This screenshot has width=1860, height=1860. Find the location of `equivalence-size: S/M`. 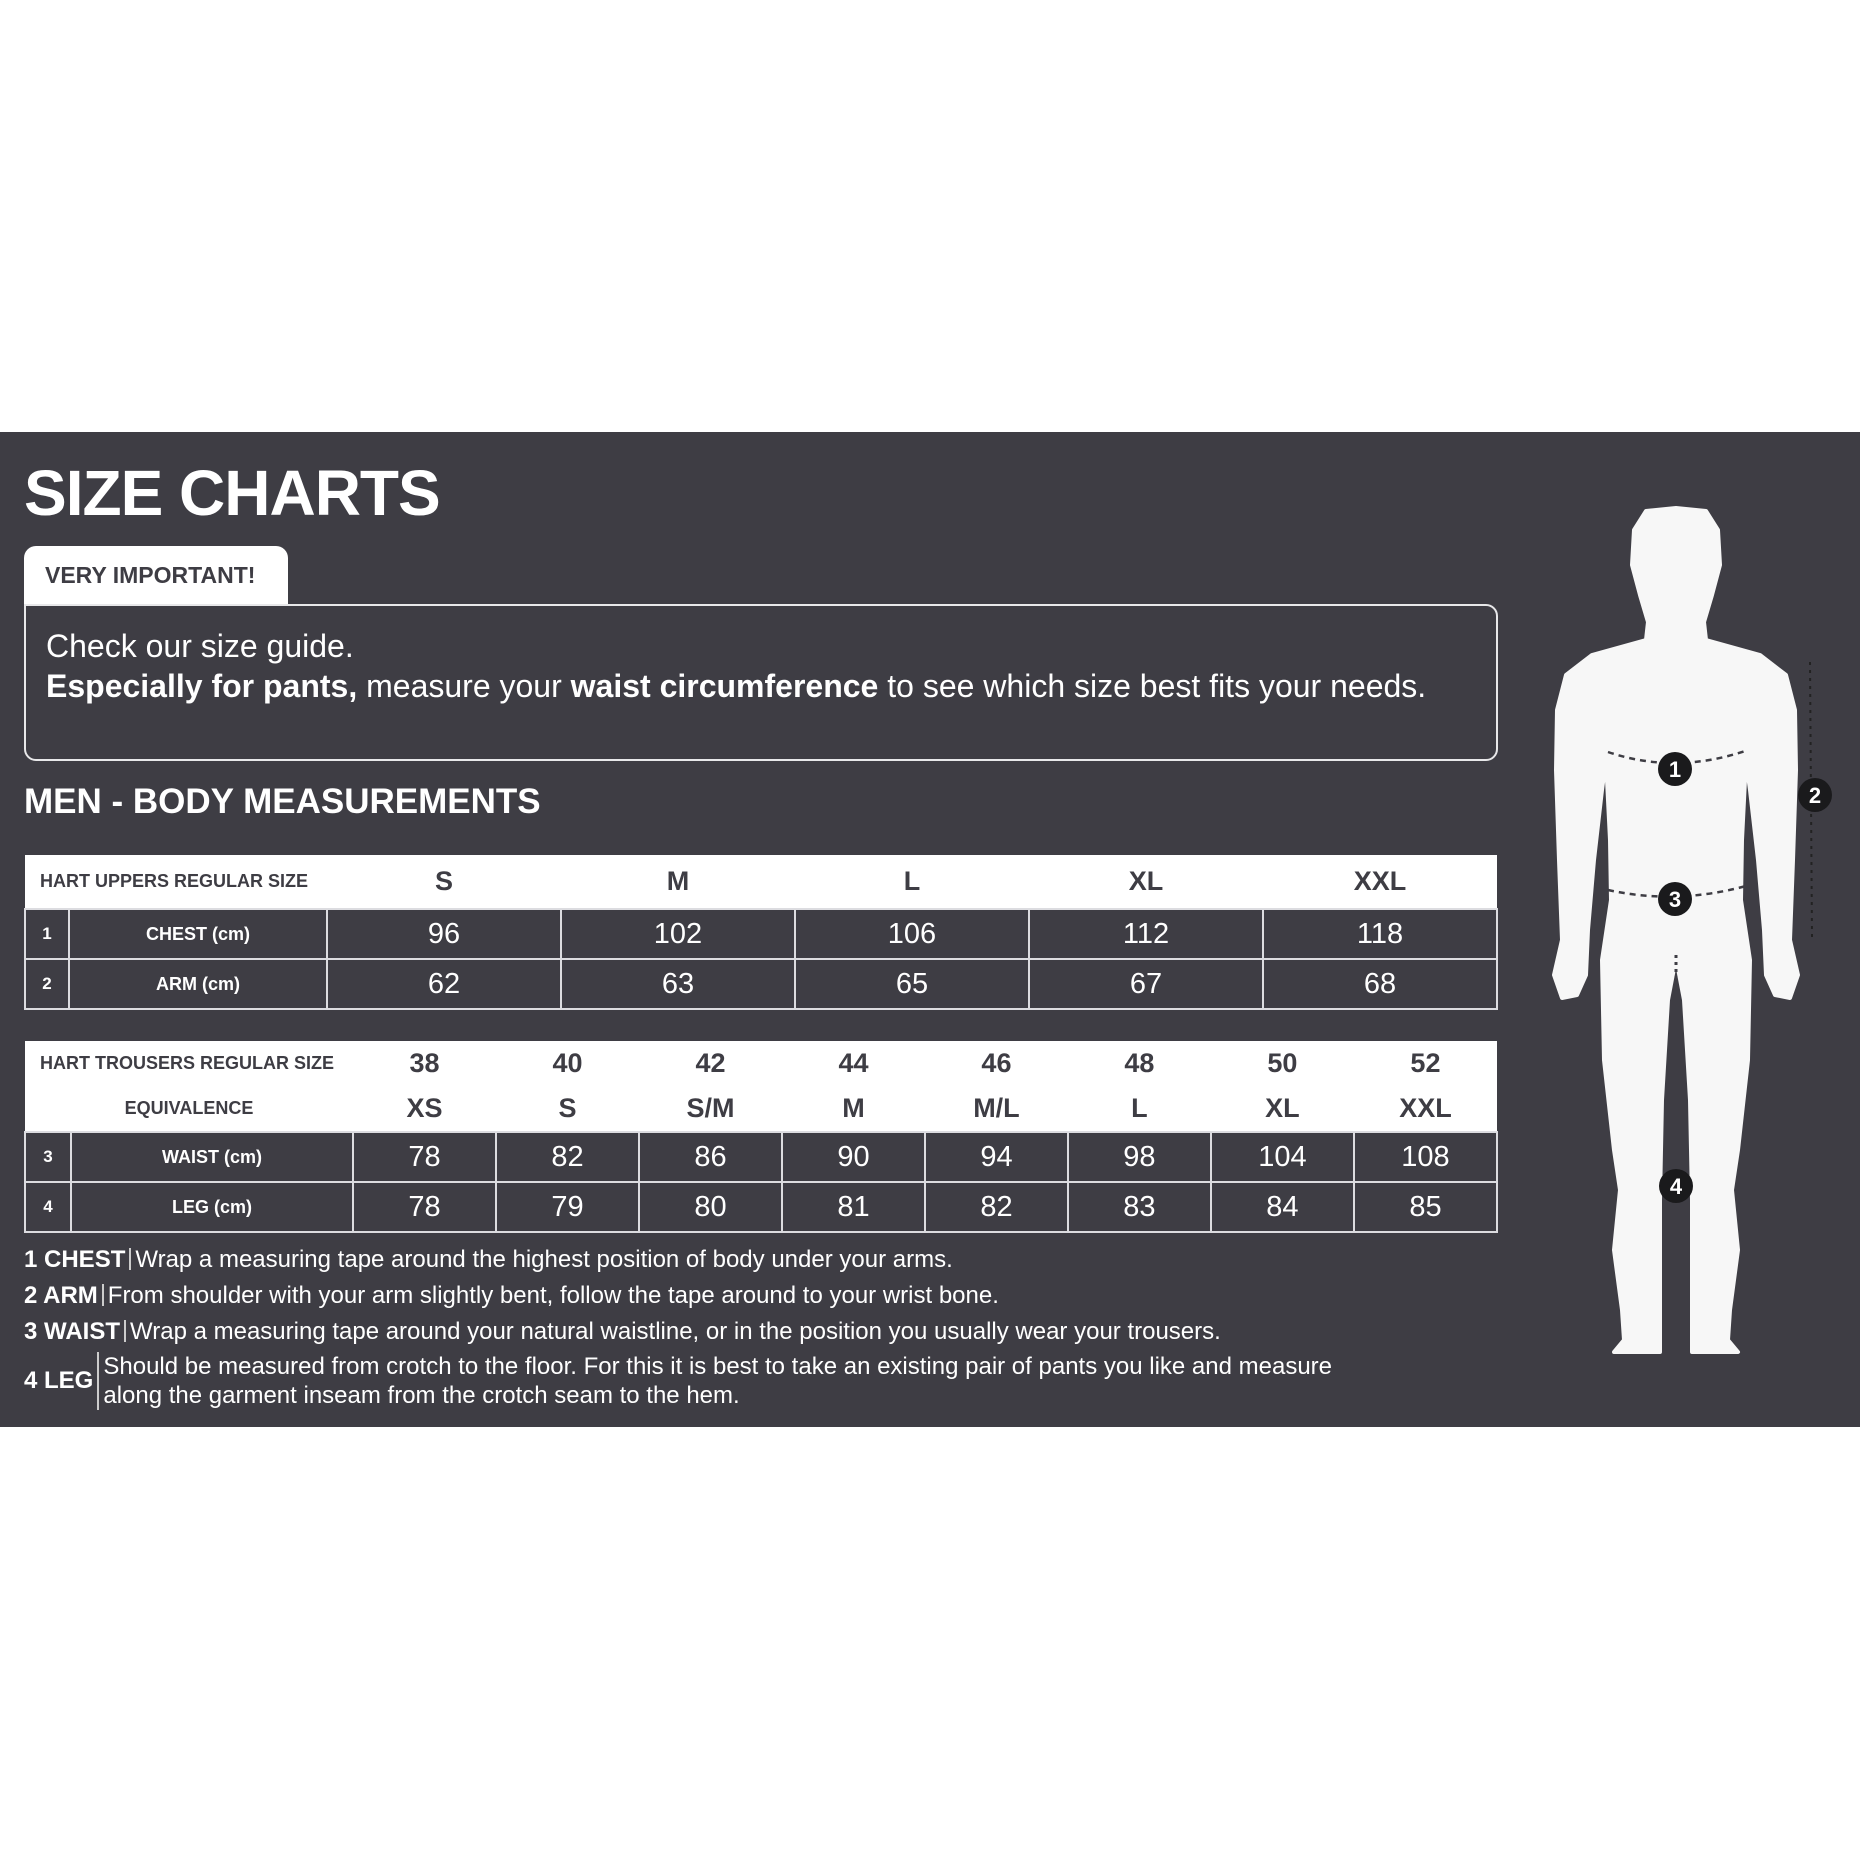

equivalence-size: S/M is located at coordinates (710, 1109).